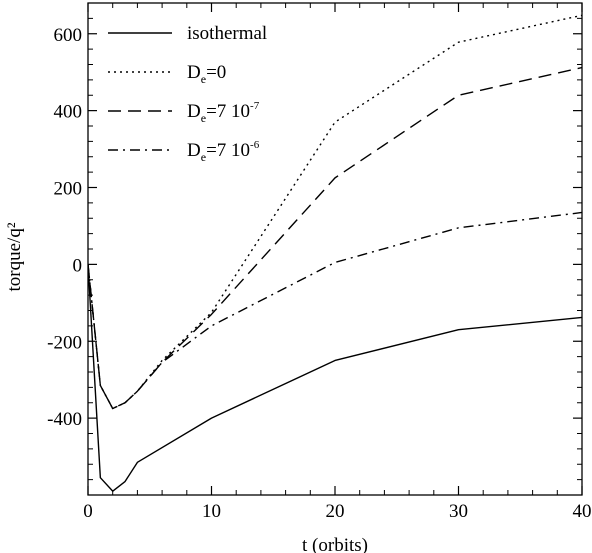 This screenshot has width=592, height=553. Describe the element at coordinates (68, 35) in the screenshot. I see `y-tick-label: 600` at that location.